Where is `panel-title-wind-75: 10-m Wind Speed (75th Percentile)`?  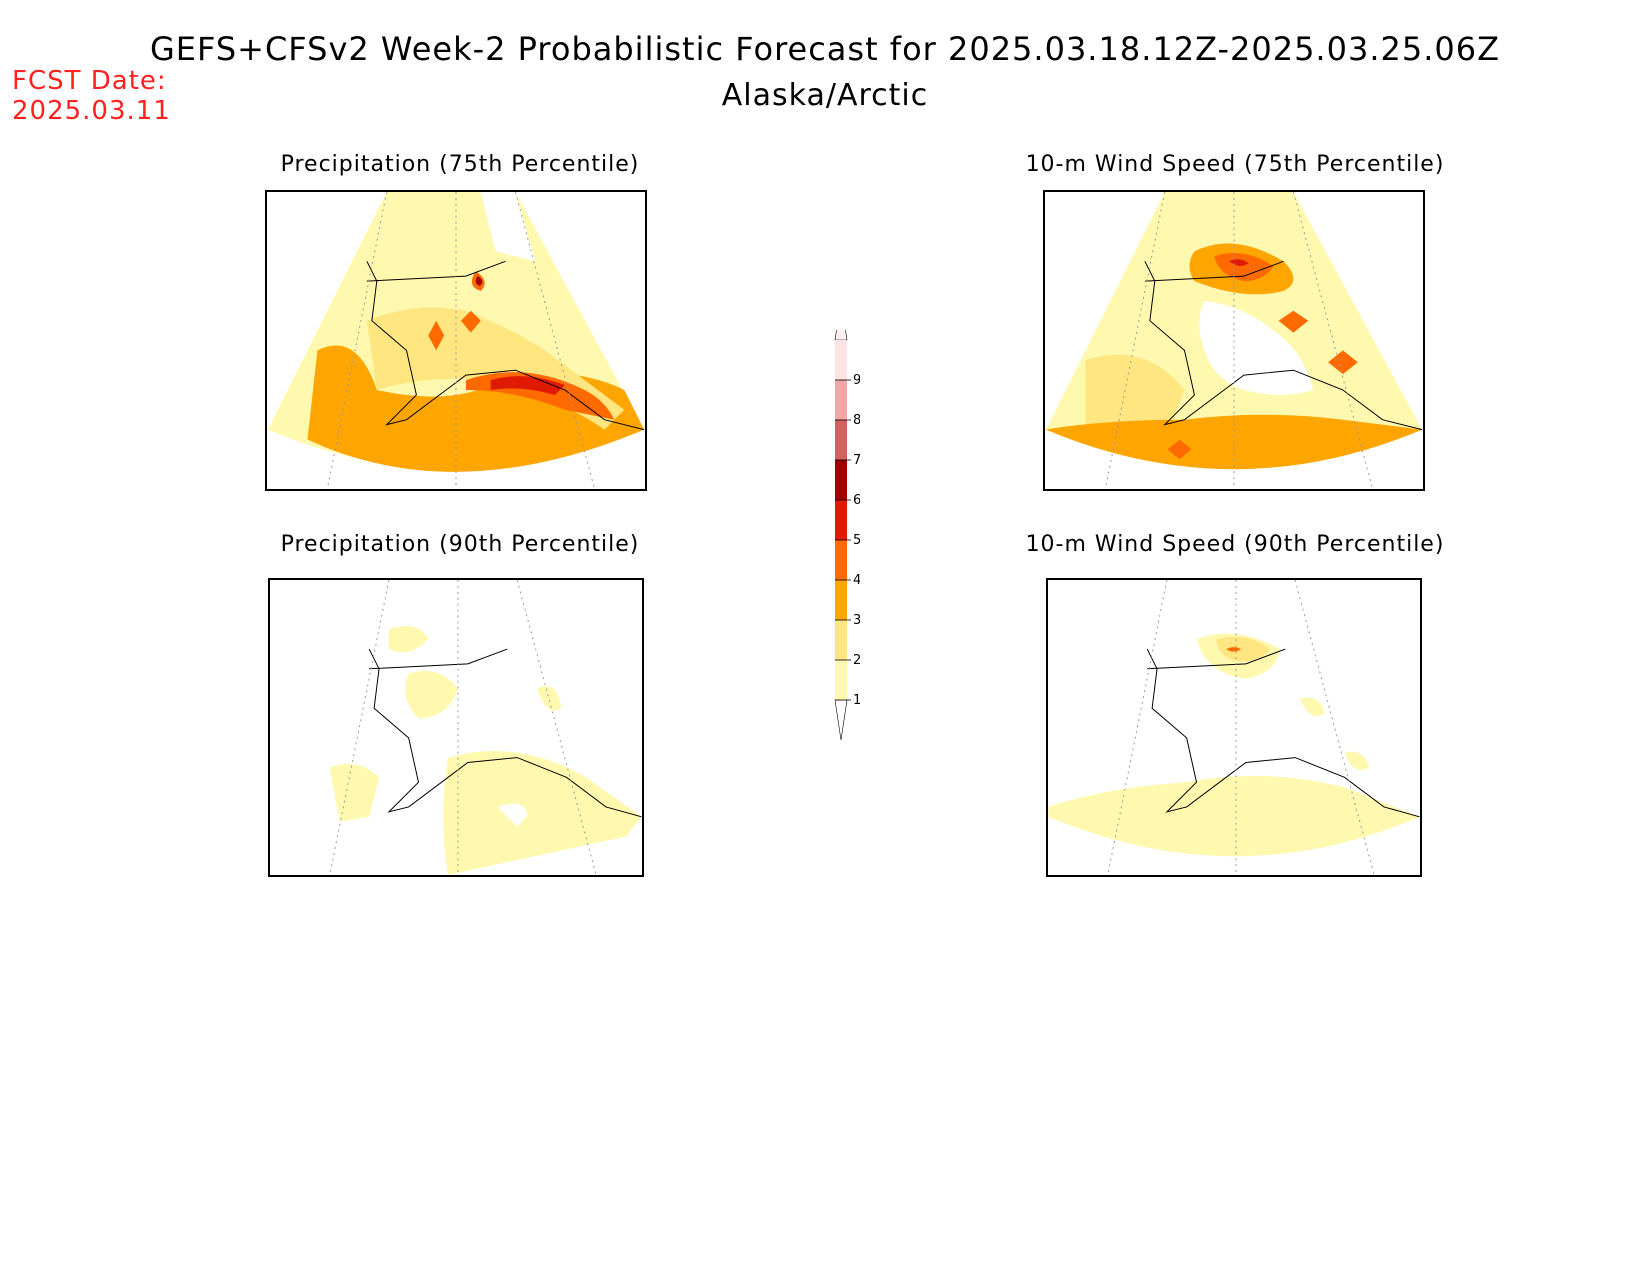 panel-title-wind-75: 10-m Wind Speed (75th Percentile) is located at coordinates (1235, 164).